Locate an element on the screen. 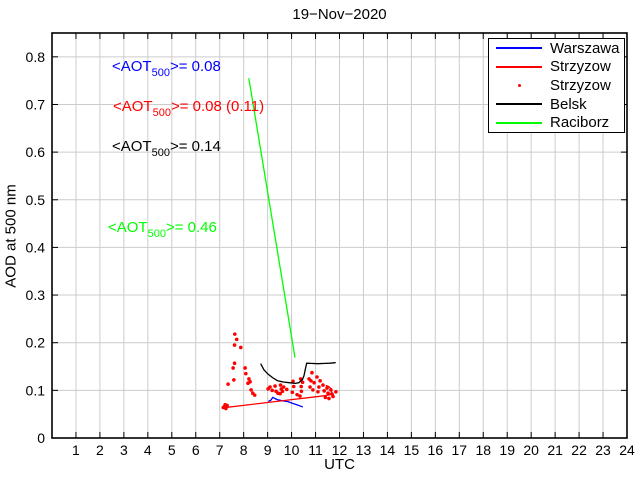  svg-text: 11 is located at coordinates (315, 450).